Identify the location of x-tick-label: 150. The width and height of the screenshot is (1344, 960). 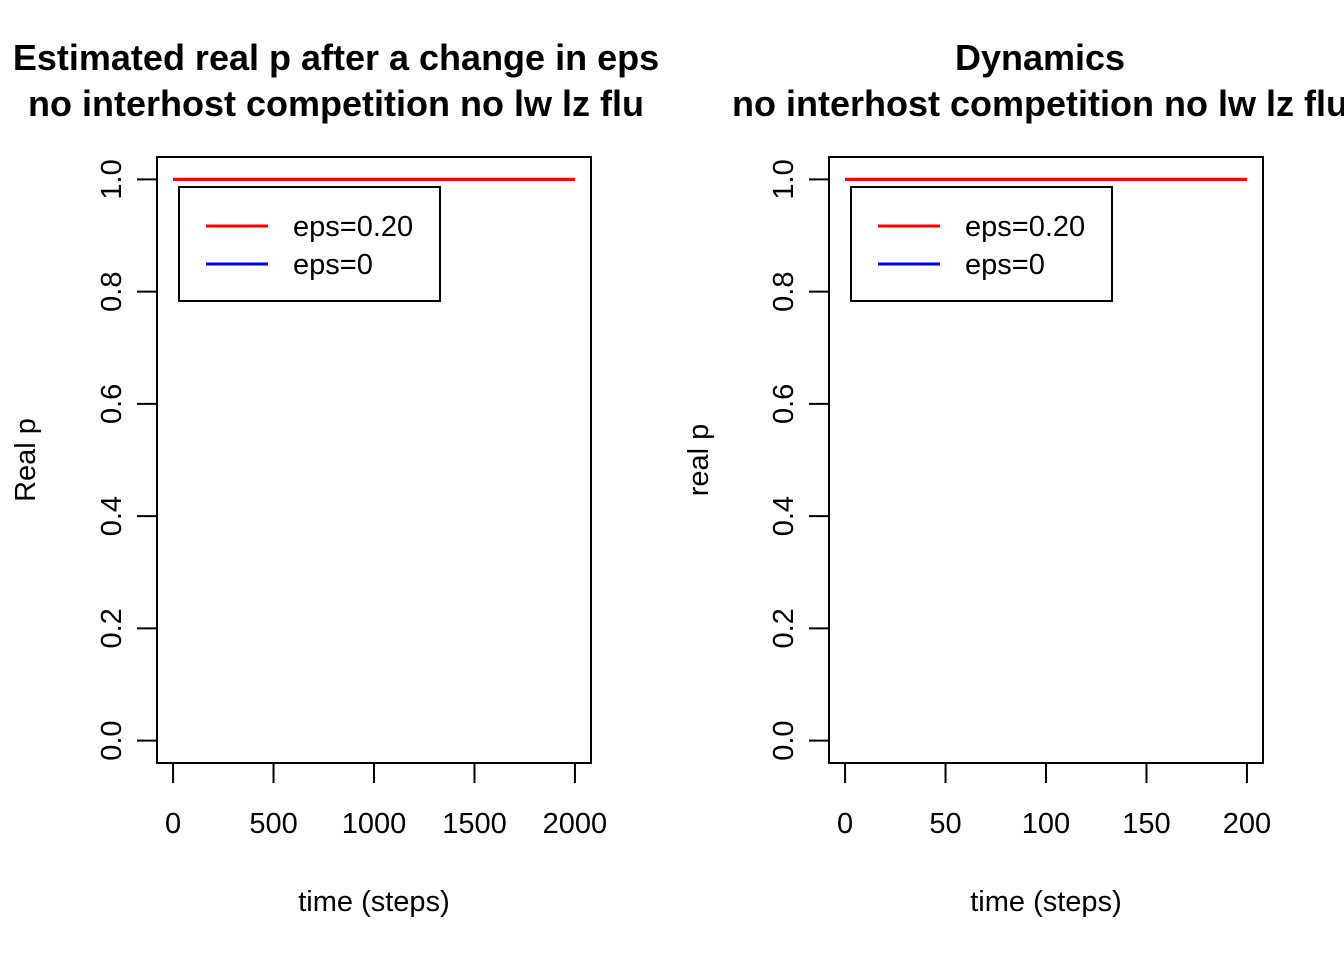
(1146, 824).